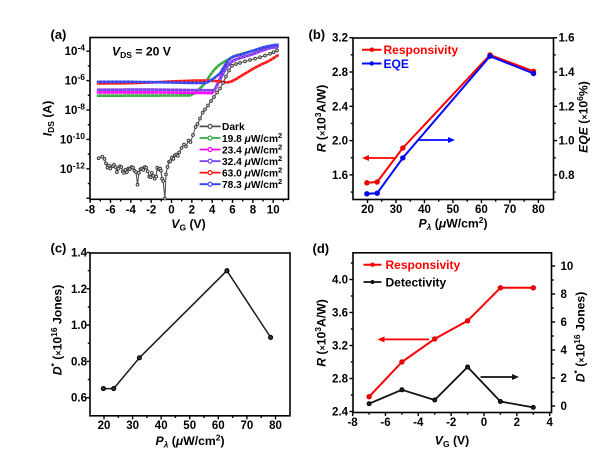 Image resolution: width=600 pixels, height=467 pixels. Describe the element at coordinates (317, 34) in the screenshot. I see `svg-text: (b)` at that location.